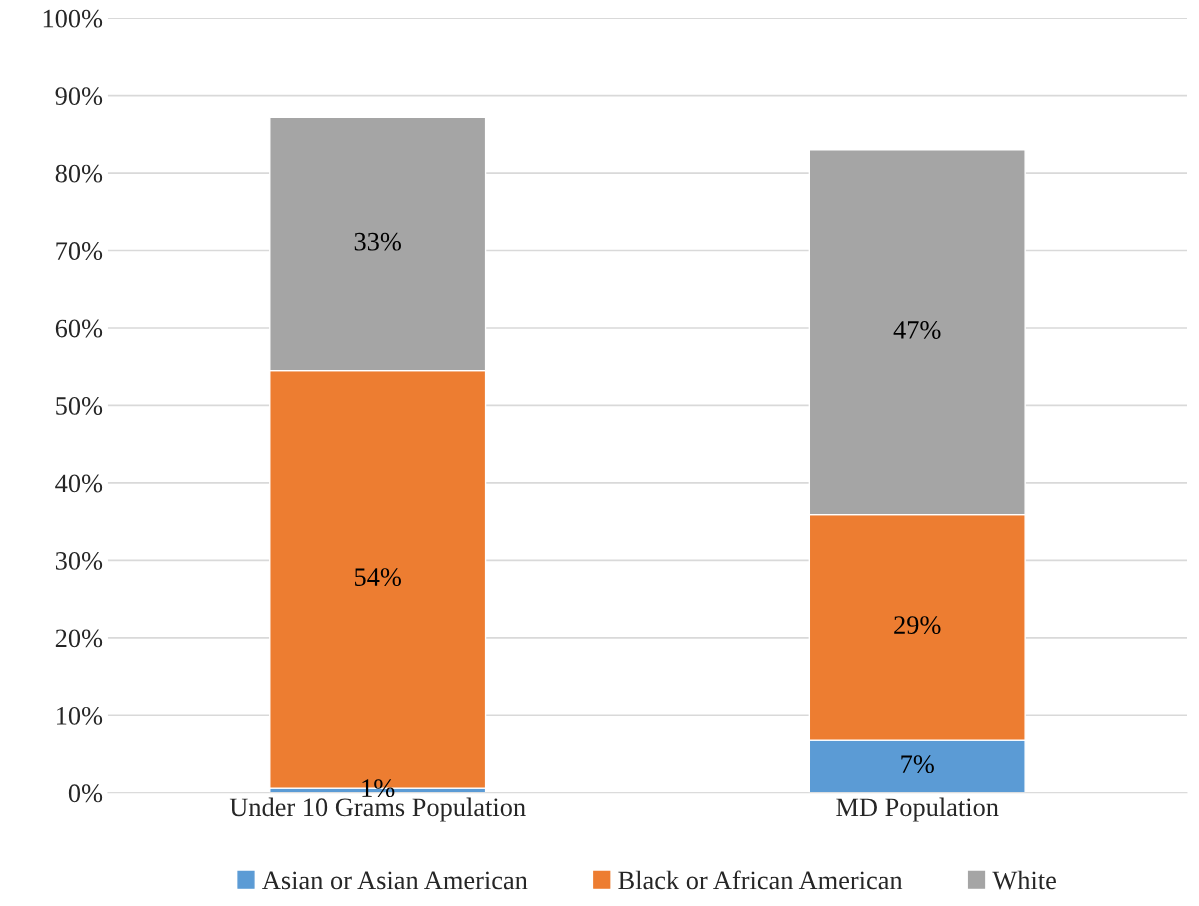 This screenshot has width=1199, height=906. I want to click on y-tick-label: 0%, so click(85, 793).